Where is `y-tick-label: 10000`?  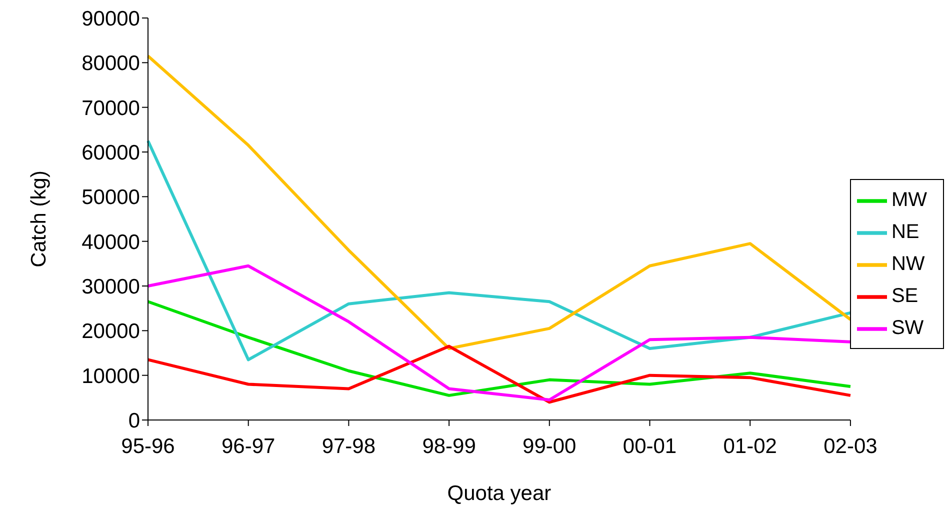 y-tick-label: 10000 is located at coordinates (111, 376).